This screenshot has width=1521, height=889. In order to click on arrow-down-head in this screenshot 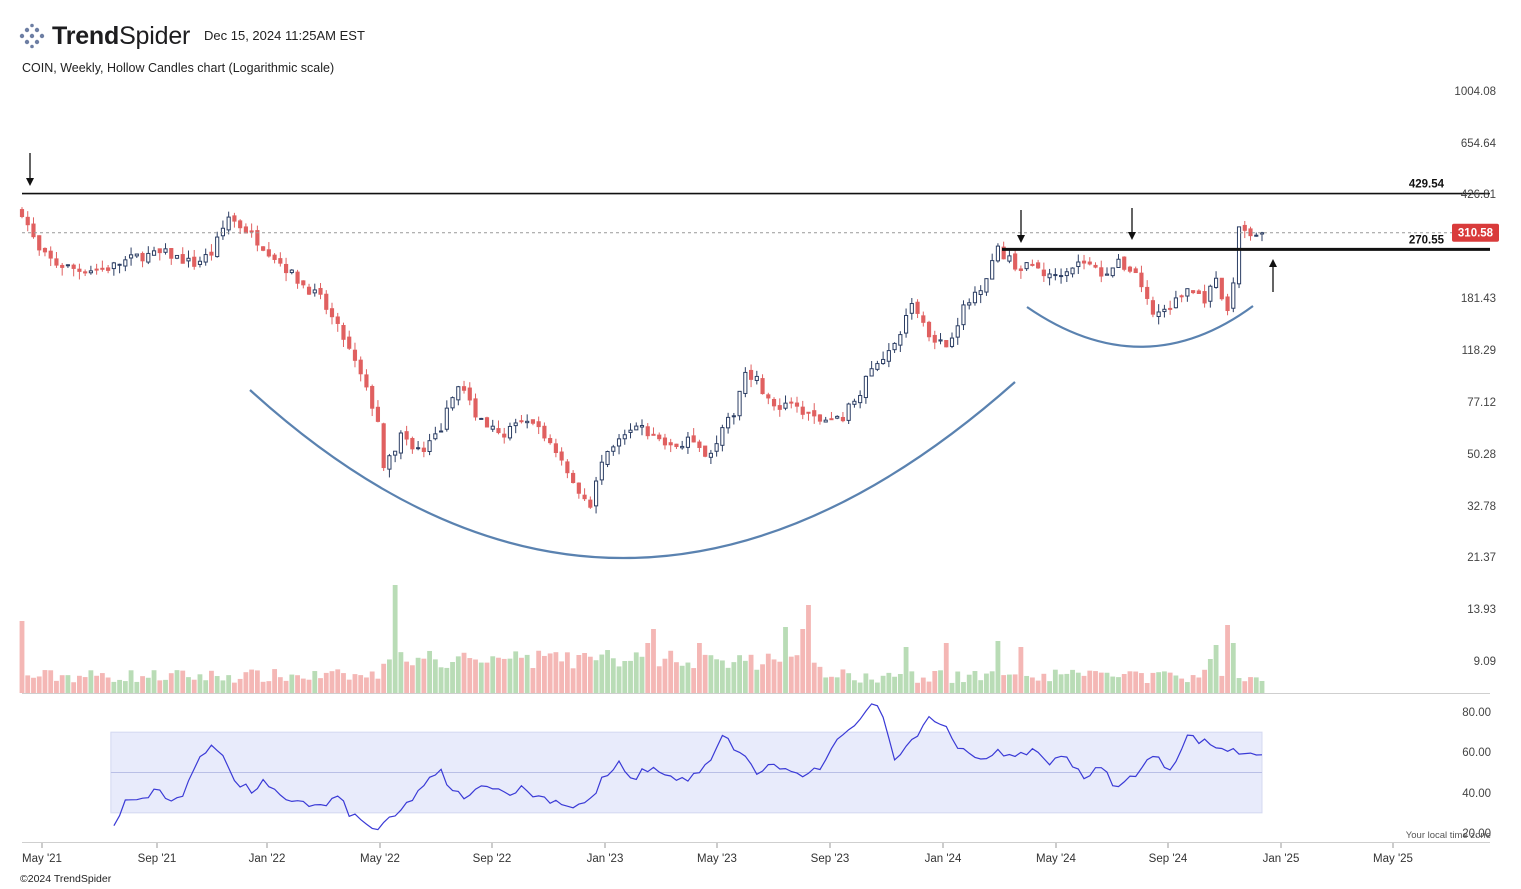, I will do `click(30, 182)`.